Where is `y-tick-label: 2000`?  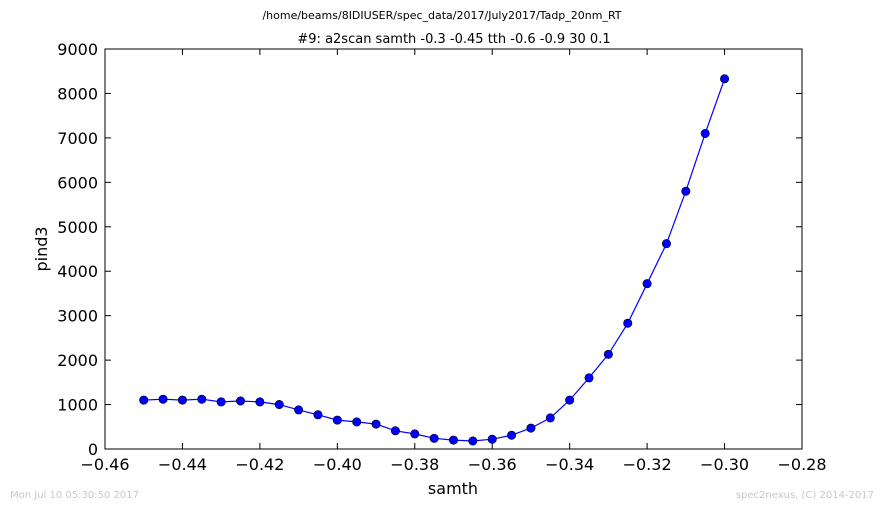 y-tick-label: 2000 is located at coordinates (77, 360).